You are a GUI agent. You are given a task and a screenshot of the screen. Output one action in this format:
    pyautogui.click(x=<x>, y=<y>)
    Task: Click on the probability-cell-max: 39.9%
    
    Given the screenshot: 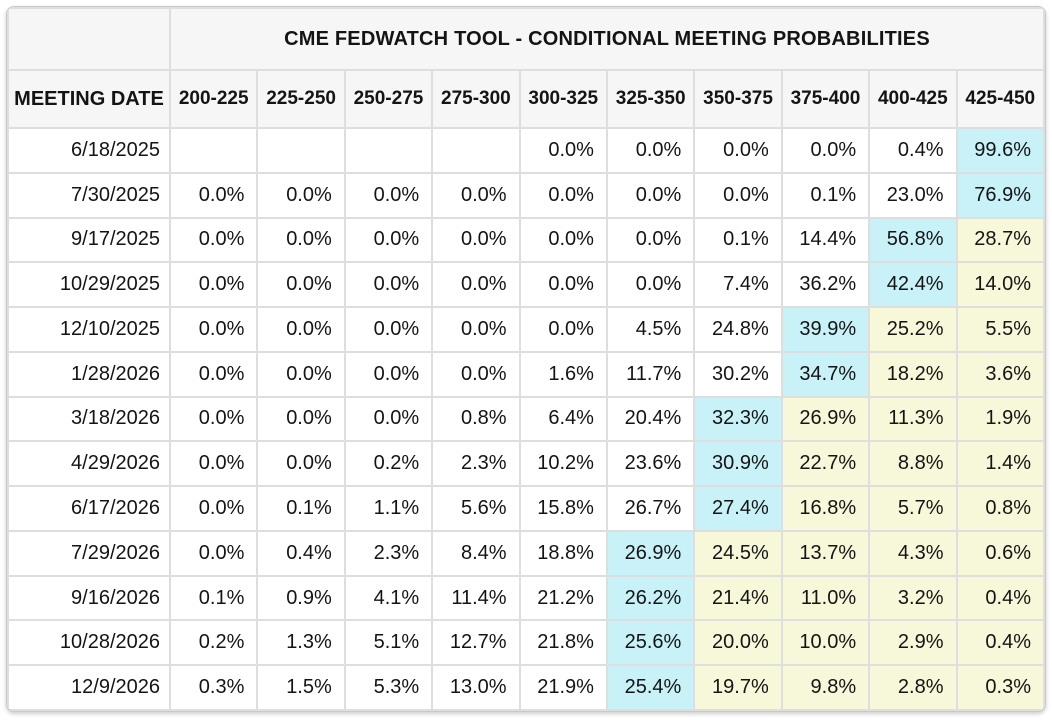 What is the action you would take?
    pyautogui.click(x=825, y=329)
    